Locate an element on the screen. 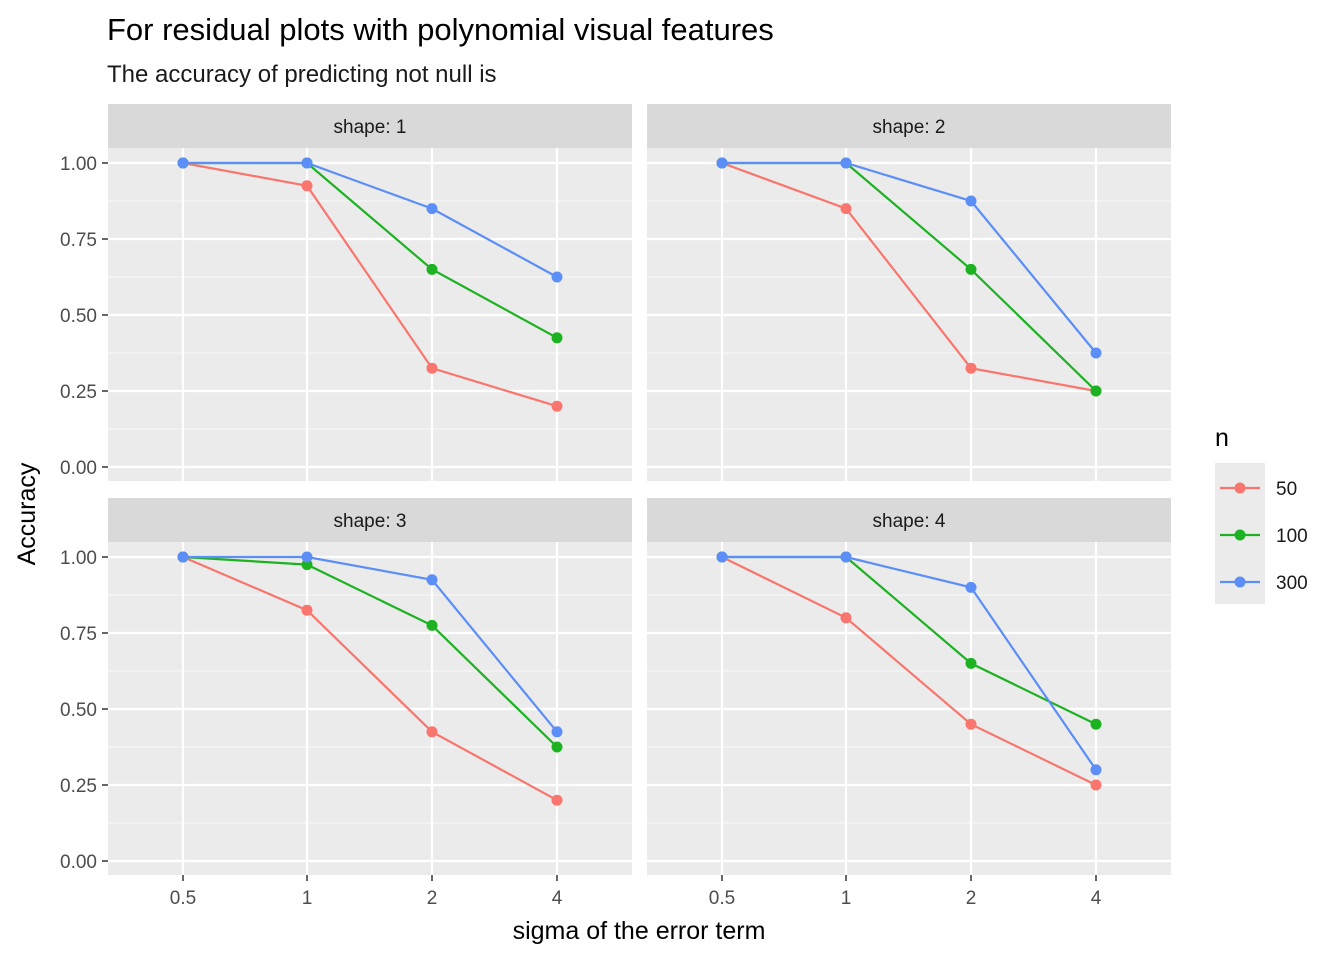 The height and width of the screenshot is (960, 1344). legend-label-50: 50 is located at coordinates (1286, 489).